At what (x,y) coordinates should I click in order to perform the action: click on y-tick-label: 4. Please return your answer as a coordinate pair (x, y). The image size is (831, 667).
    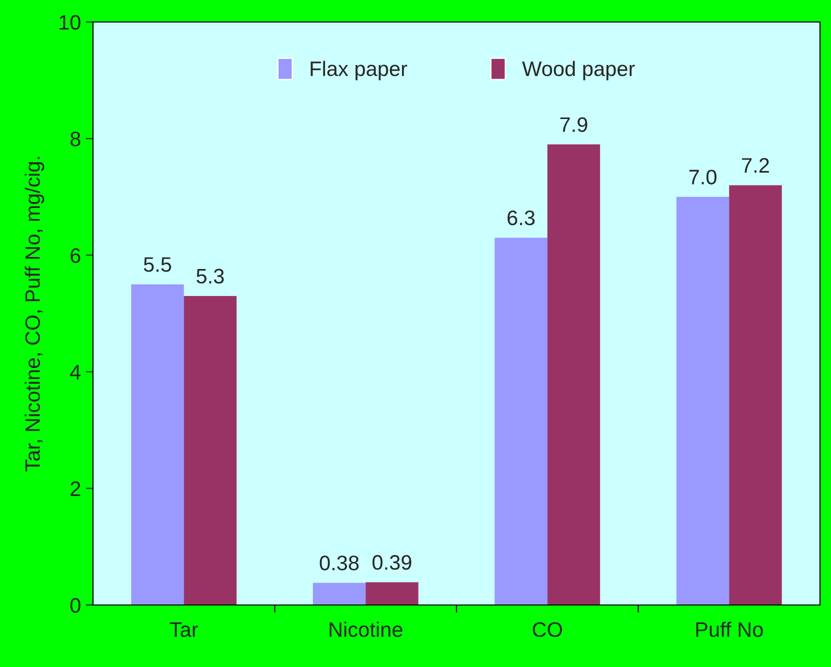
    Looking at the image, I should click on (75, 372).